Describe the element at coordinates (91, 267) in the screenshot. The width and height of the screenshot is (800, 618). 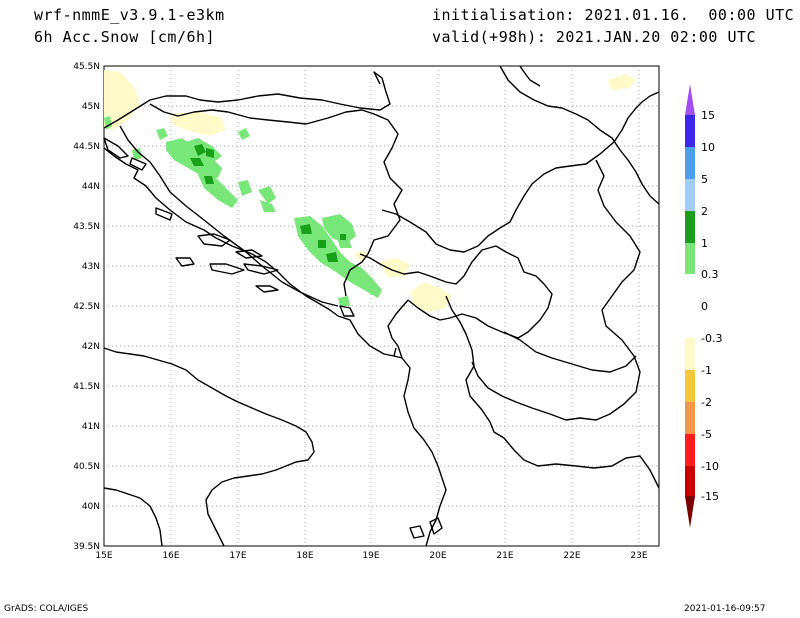
I see `lat-label: 43N` at that location.